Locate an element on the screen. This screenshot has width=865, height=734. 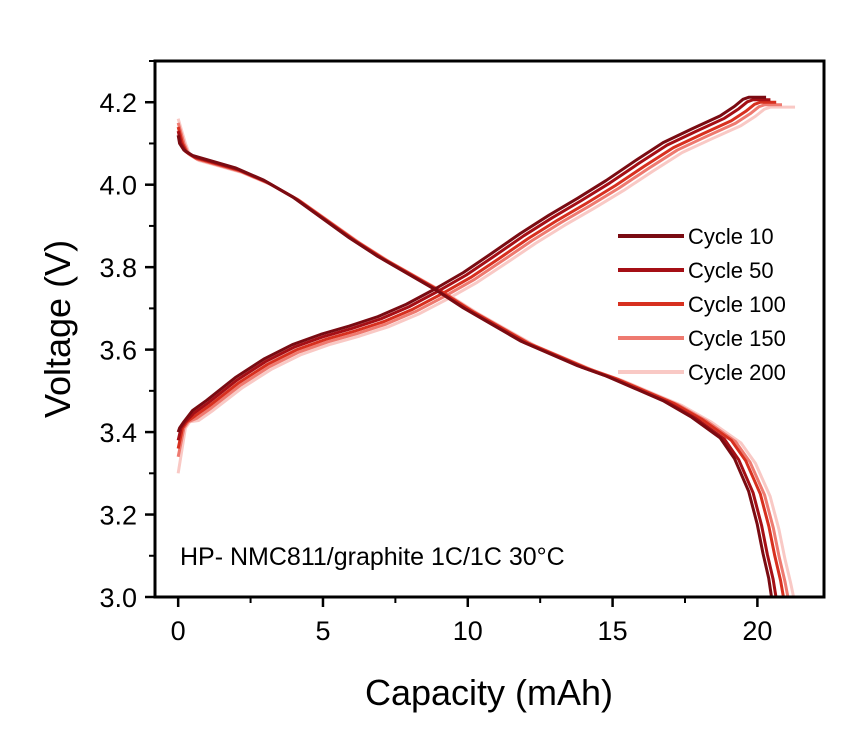
y-tick-label: 4.2 is located at coordinates (118, 103).